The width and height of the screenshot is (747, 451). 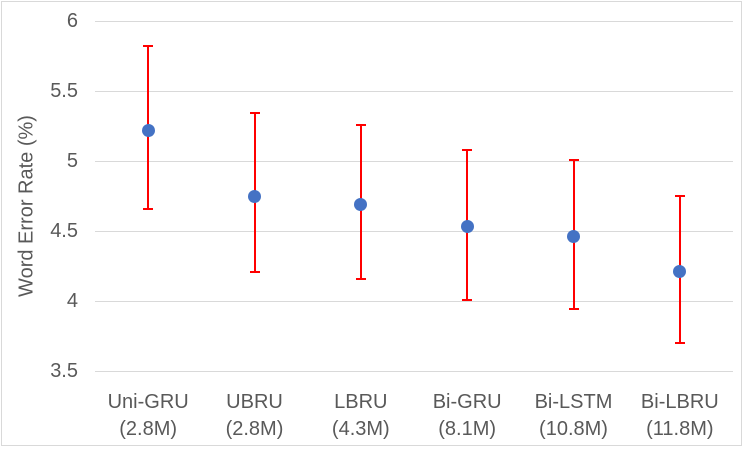 I want to click on y-tick-label: 3.5, so click(x=64, y=371).